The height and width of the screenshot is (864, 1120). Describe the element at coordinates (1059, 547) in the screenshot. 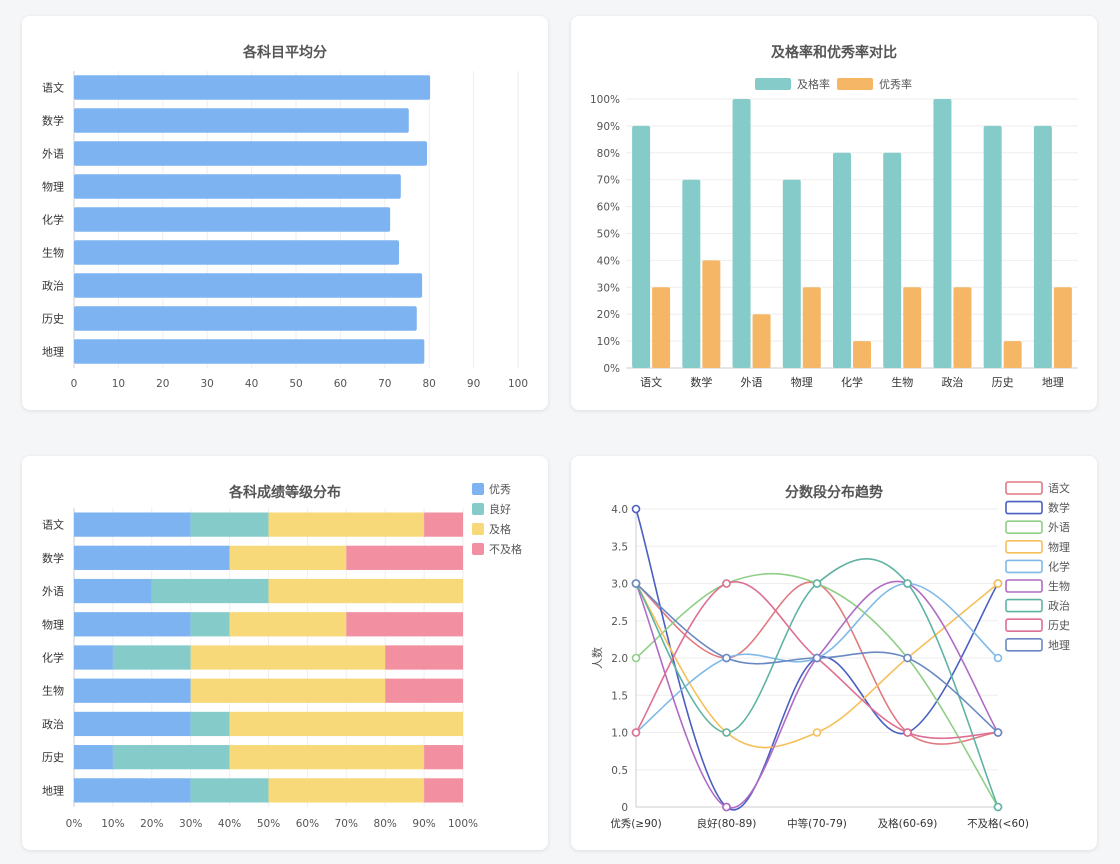

I see `legend-label: 物理` at that location.